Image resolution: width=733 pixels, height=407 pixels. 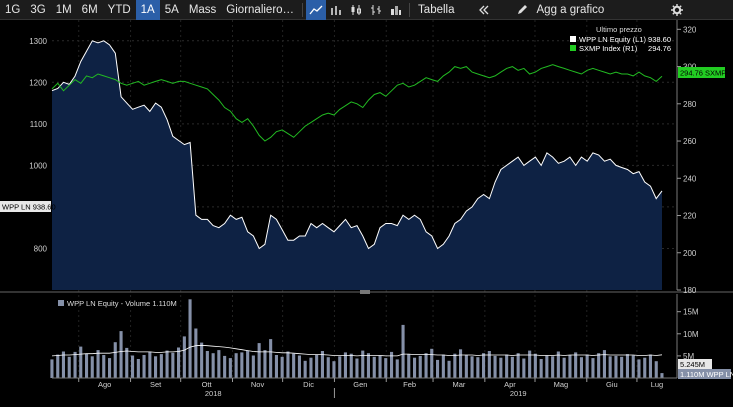 What do you see at coordinates (573, 48) in the screenshot?
I see `legend-swatch-sxmp` at bounding box center [573, 48].